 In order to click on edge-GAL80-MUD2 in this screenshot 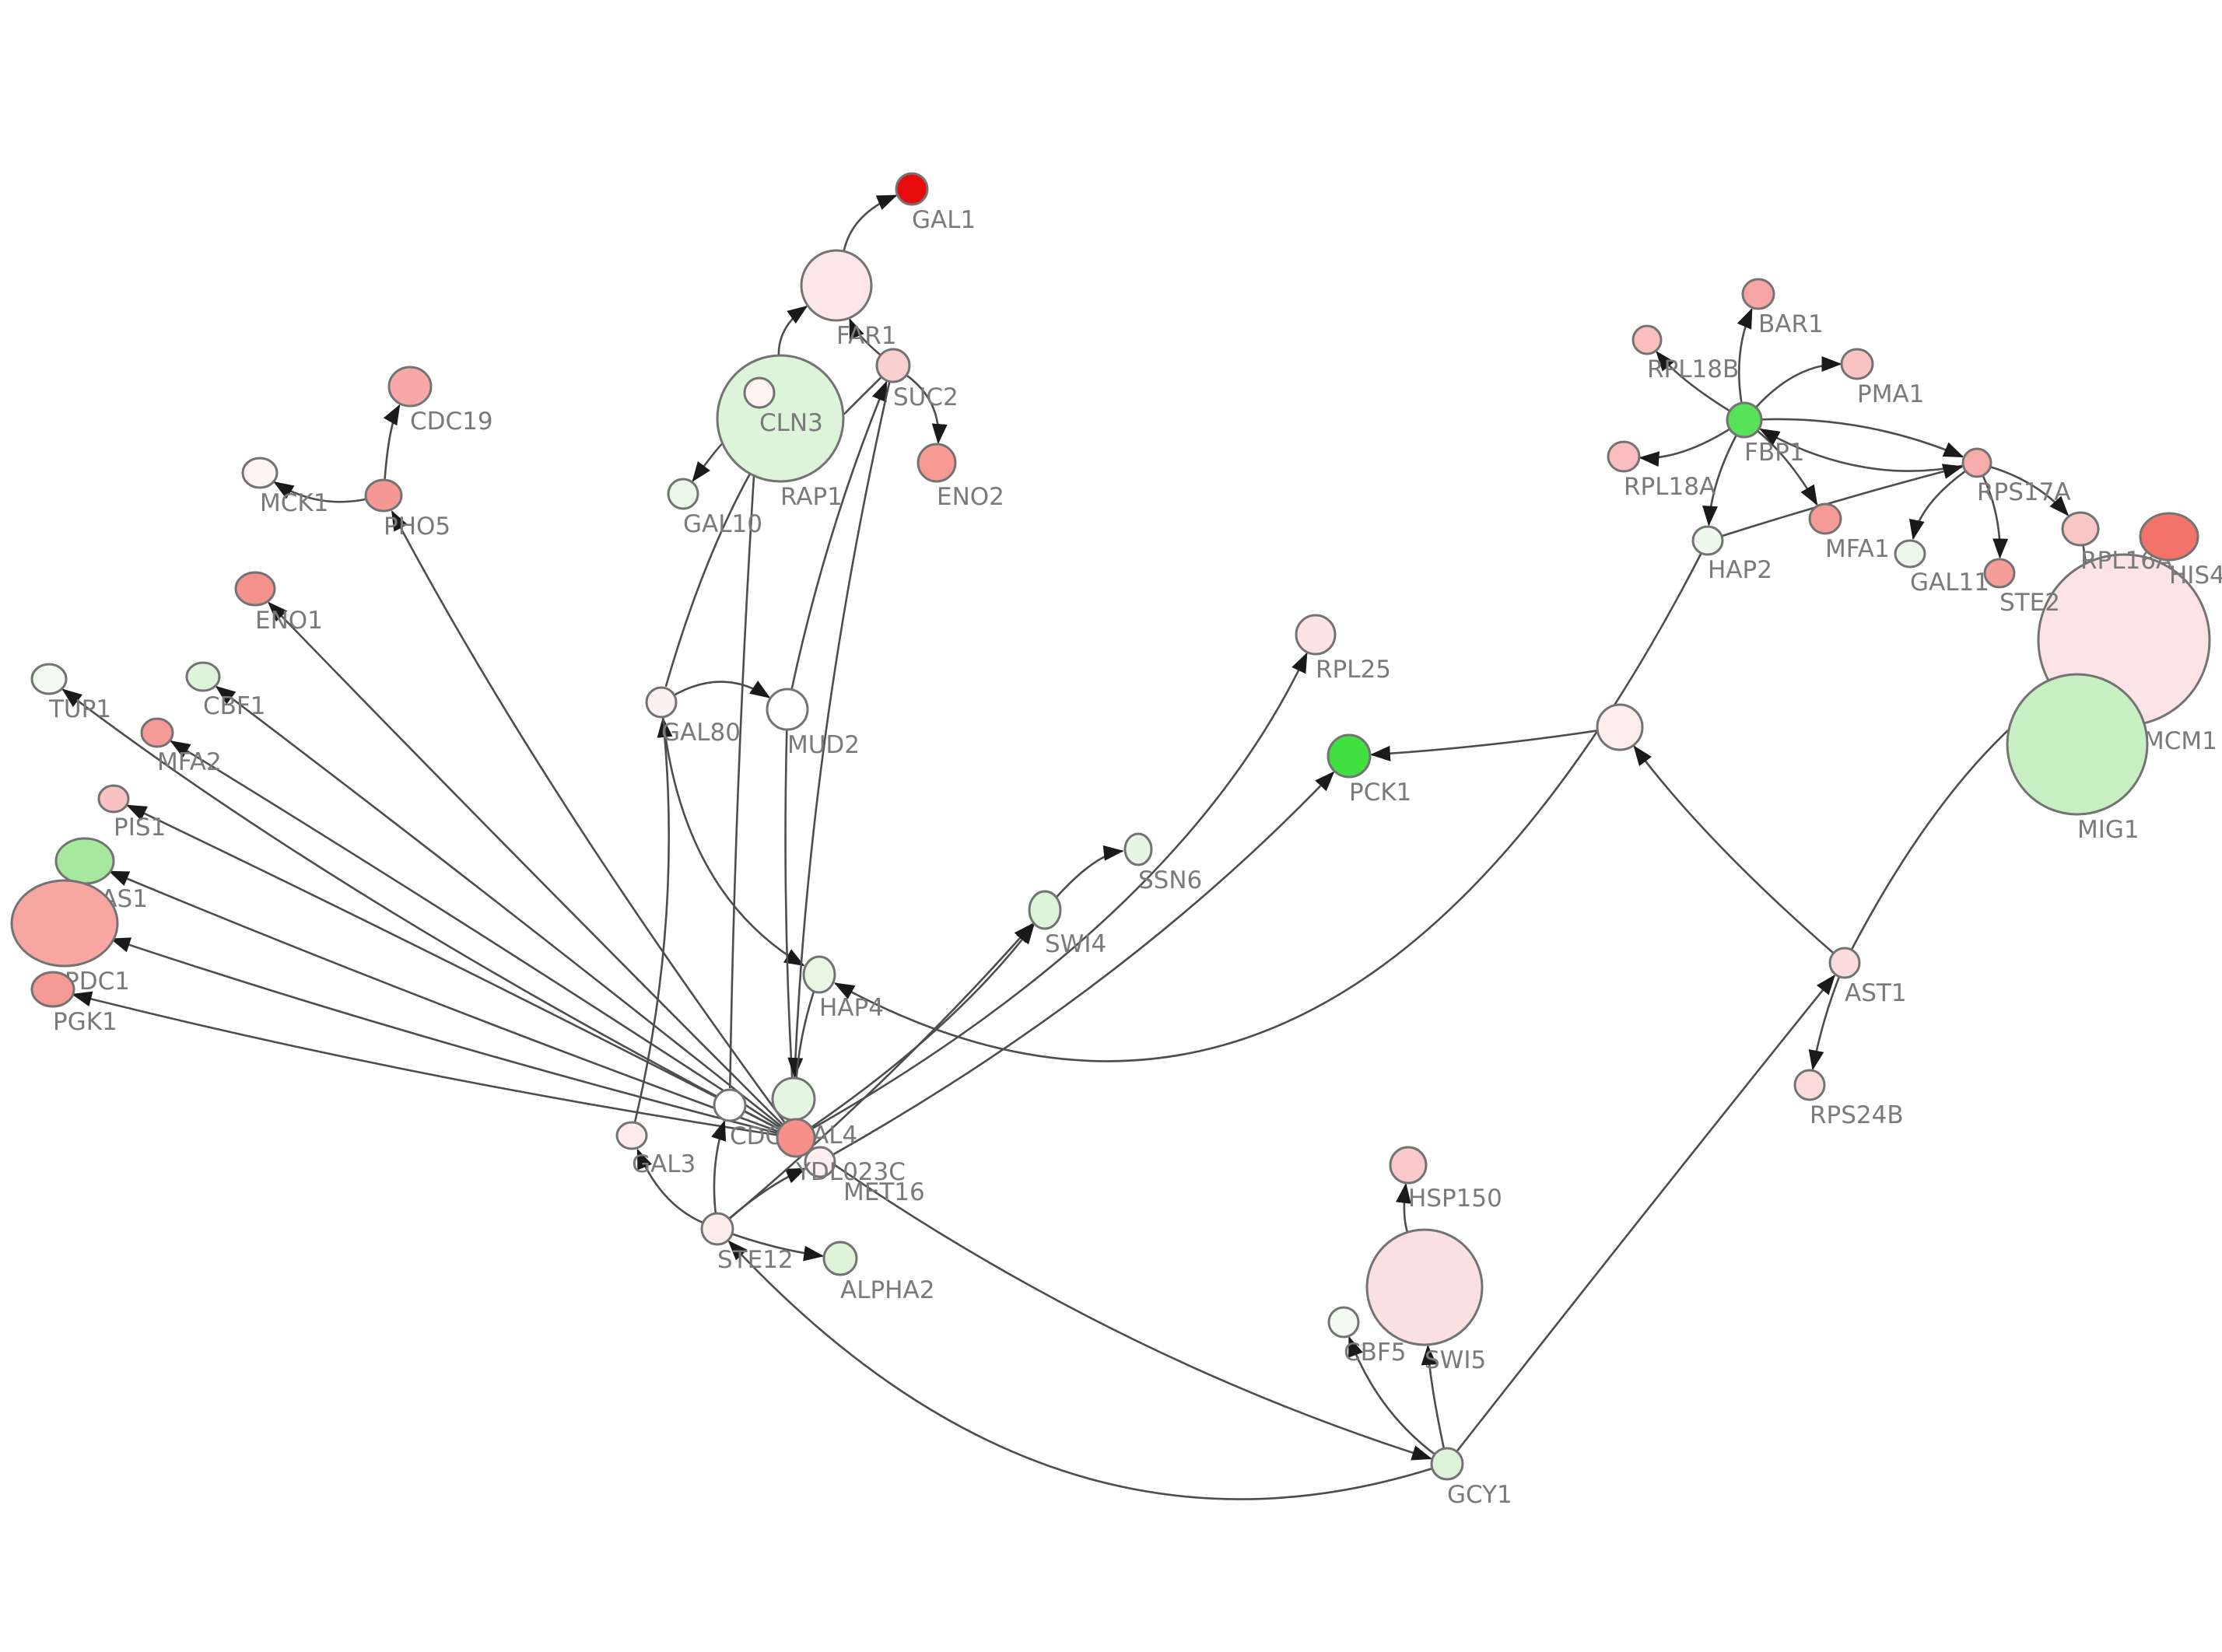, I will do `click(722, 690)`.